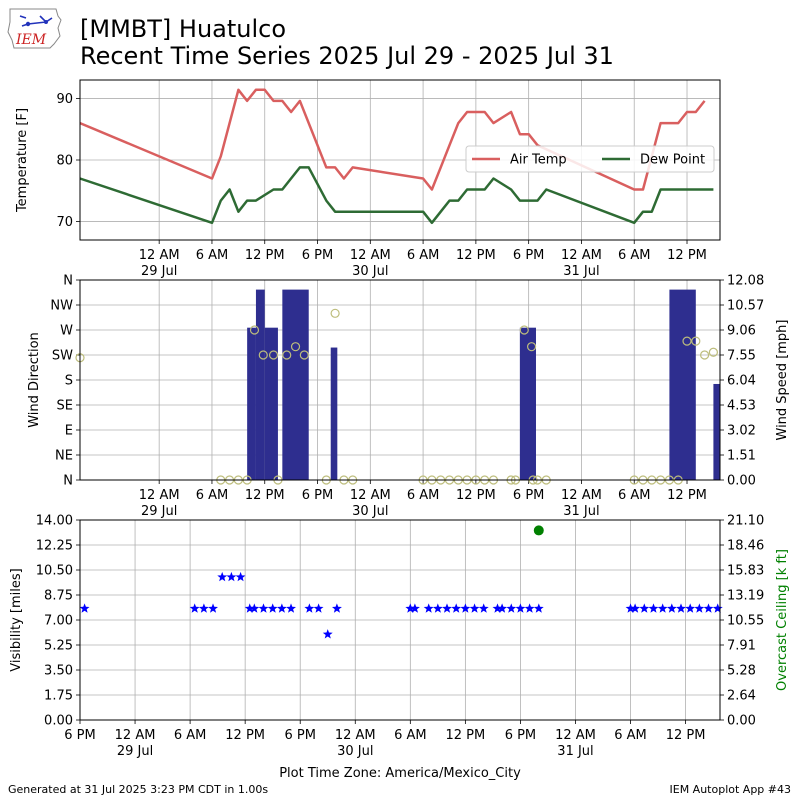 The width and height of the screenshot is (800, 800). Describe the element at coordinates (34, 380) in the screenshot. I see `y-axis-label: Wind Direction` at that location.